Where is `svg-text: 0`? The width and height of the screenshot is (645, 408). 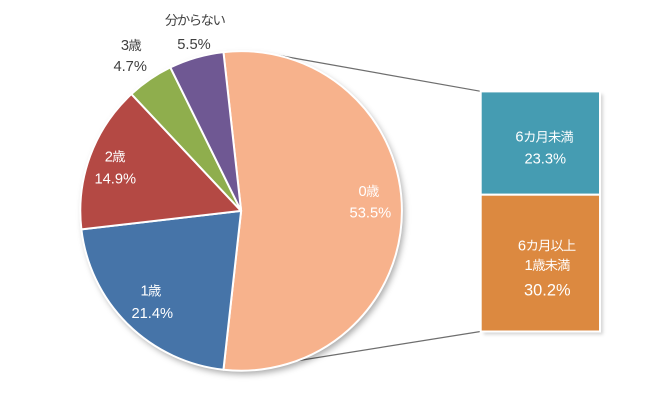 svg-text: 0 is located at coordinates (363, 192).